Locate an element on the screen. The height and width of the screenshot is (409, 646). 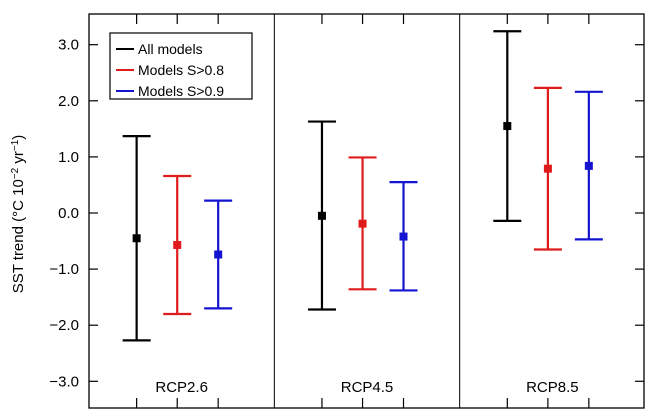
legend-label: All models is located at coordinates (170, 49).